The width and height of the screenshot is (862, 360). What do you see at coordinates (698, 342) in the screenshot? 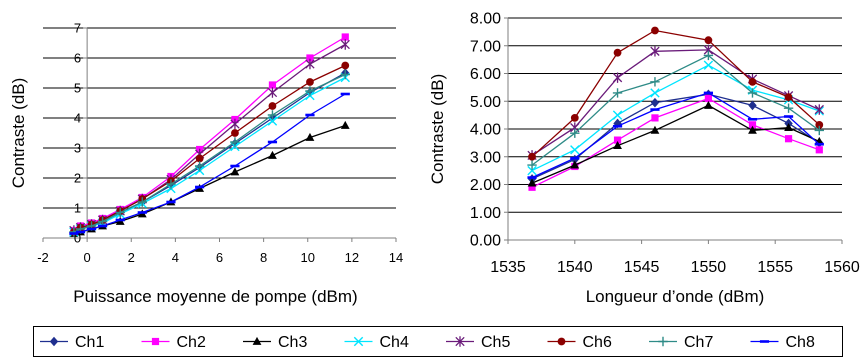
I see `legend-label: Ch7` at bounding box center [698, 342].